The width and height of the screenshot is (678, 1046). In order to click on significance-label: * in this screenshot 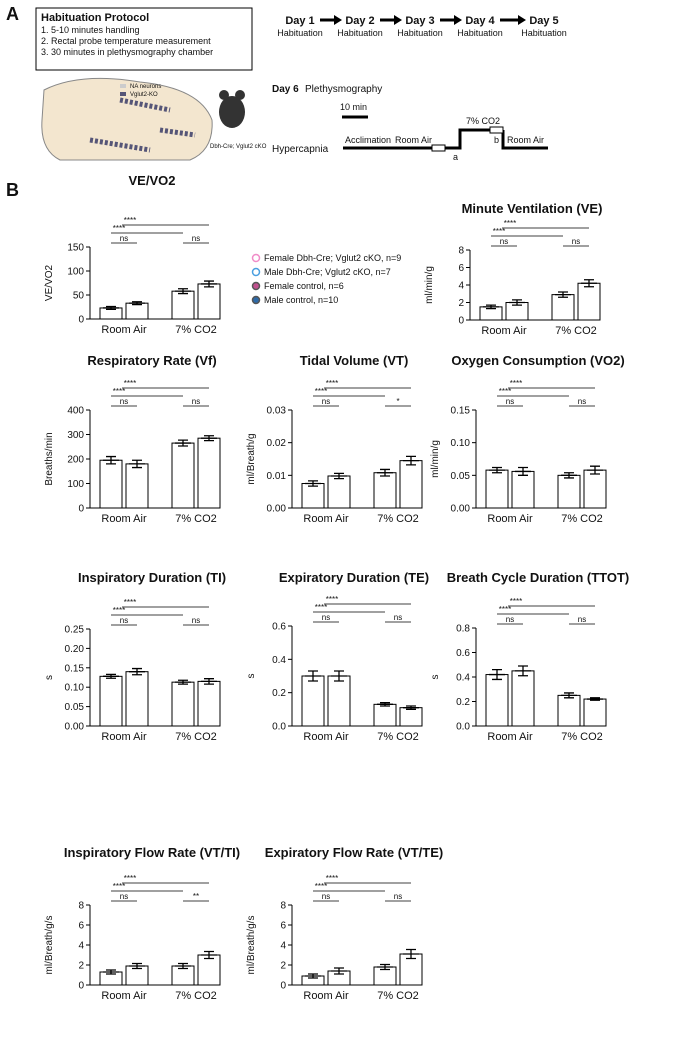, I will do `click(397, 401)`.